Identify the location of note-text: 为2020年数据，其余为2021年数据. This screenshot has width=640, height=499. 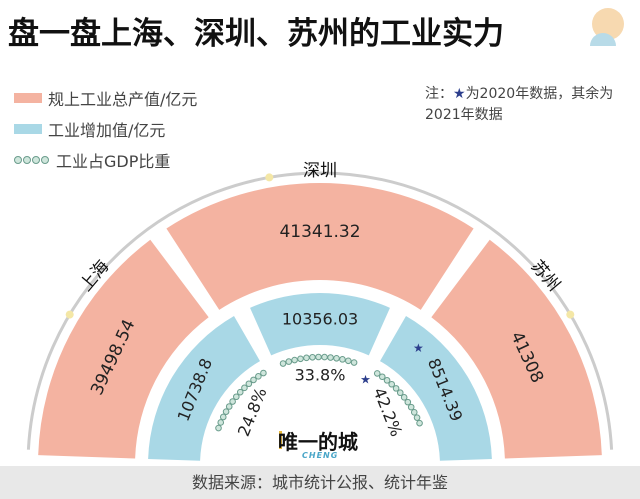
(519, 104).